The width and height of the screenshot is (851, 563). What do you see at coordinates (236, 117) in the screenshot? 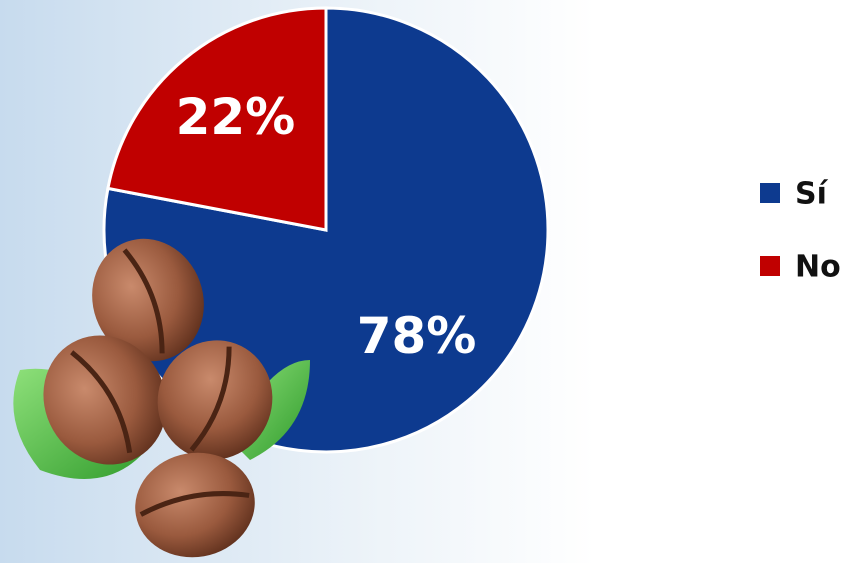
I see `data-label: 22%` at bounding box center [236, 117].